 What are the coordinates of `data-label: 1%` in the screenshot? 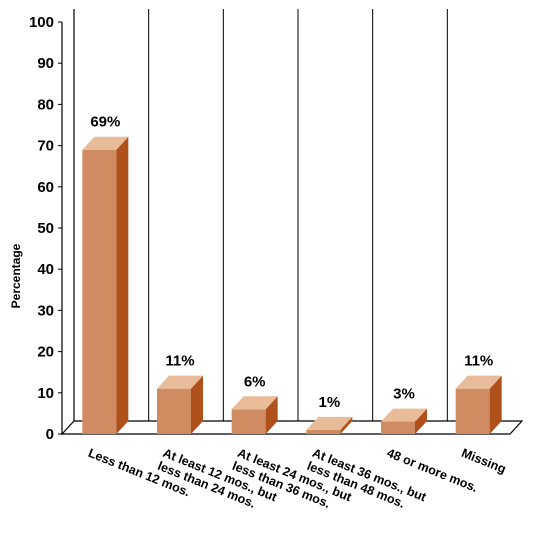 It's located at (329, 402).